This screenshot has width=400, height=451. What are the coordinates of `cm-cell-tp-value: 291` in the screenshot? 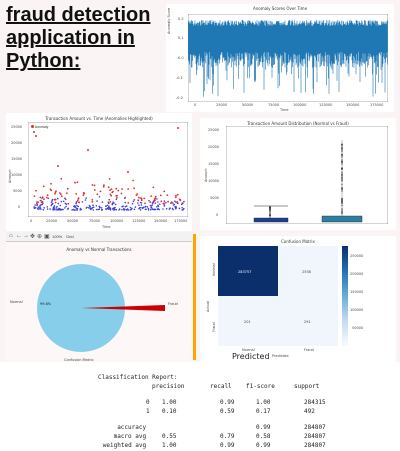 It's located at (307, 322).